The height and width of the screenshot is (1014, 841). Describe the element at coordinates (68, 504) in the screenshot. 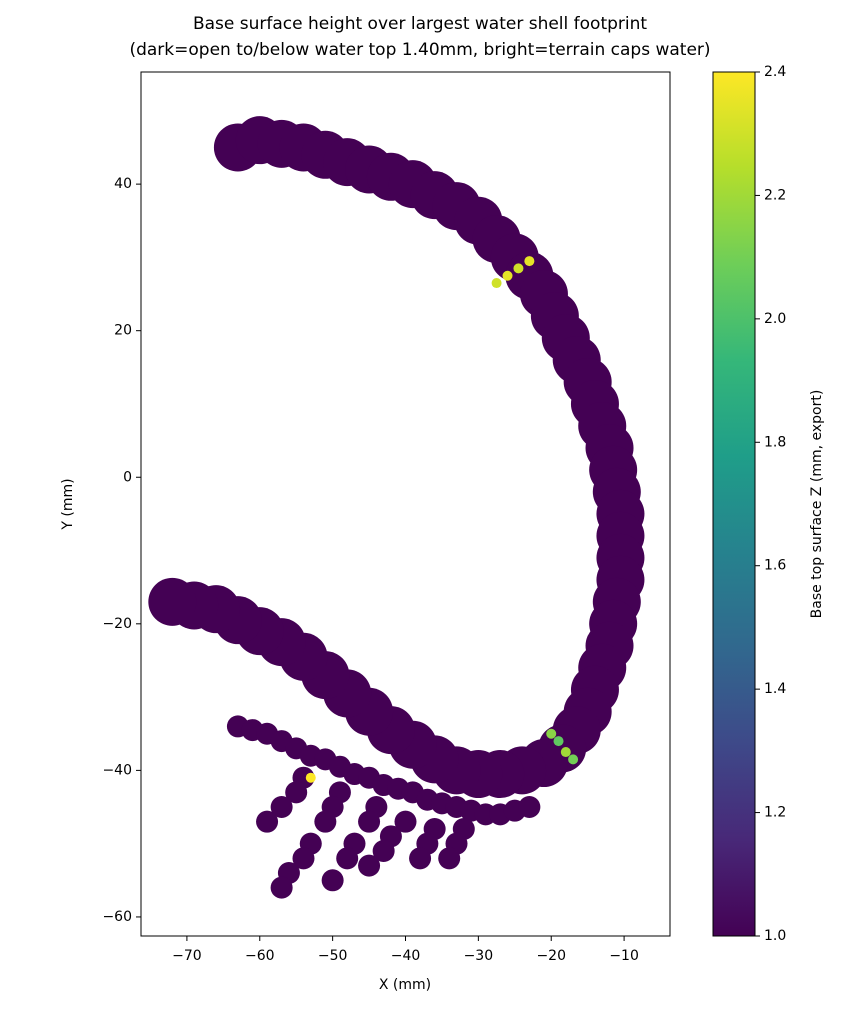

I see `y-axis-label: Y (mm)` at that location.